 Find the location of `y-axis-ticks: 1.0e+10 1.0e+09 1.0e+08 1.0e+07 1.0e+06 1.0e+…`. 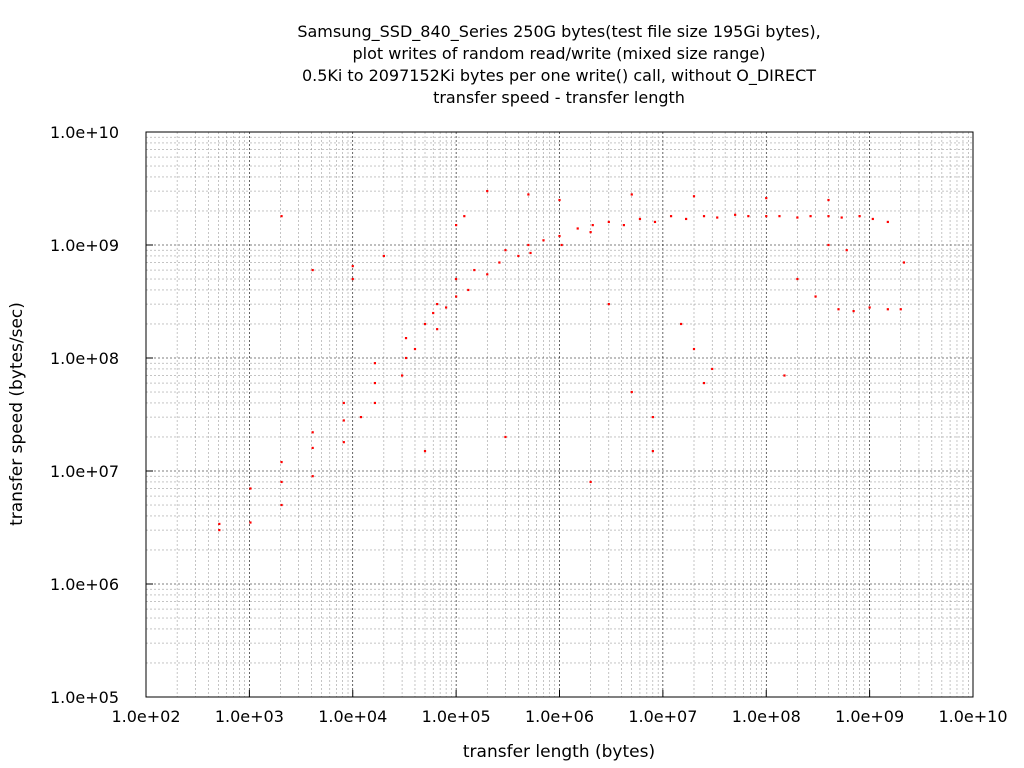

y-axis-ticks: 1.0e+10 1.0e+09 1.0e+08 1.0e+07 1.0e+06 1.0e+… is located at coordinates (101, 415).